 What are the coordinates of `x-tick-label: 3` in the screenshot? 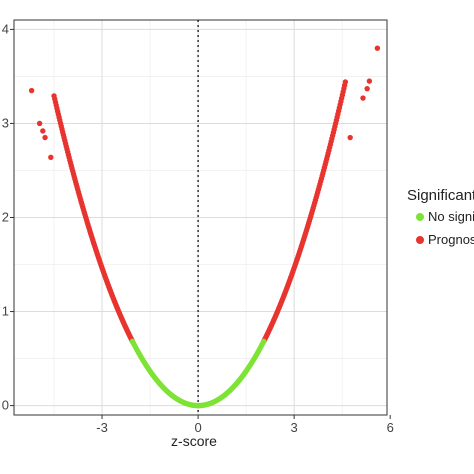 It's located at (294, 427).